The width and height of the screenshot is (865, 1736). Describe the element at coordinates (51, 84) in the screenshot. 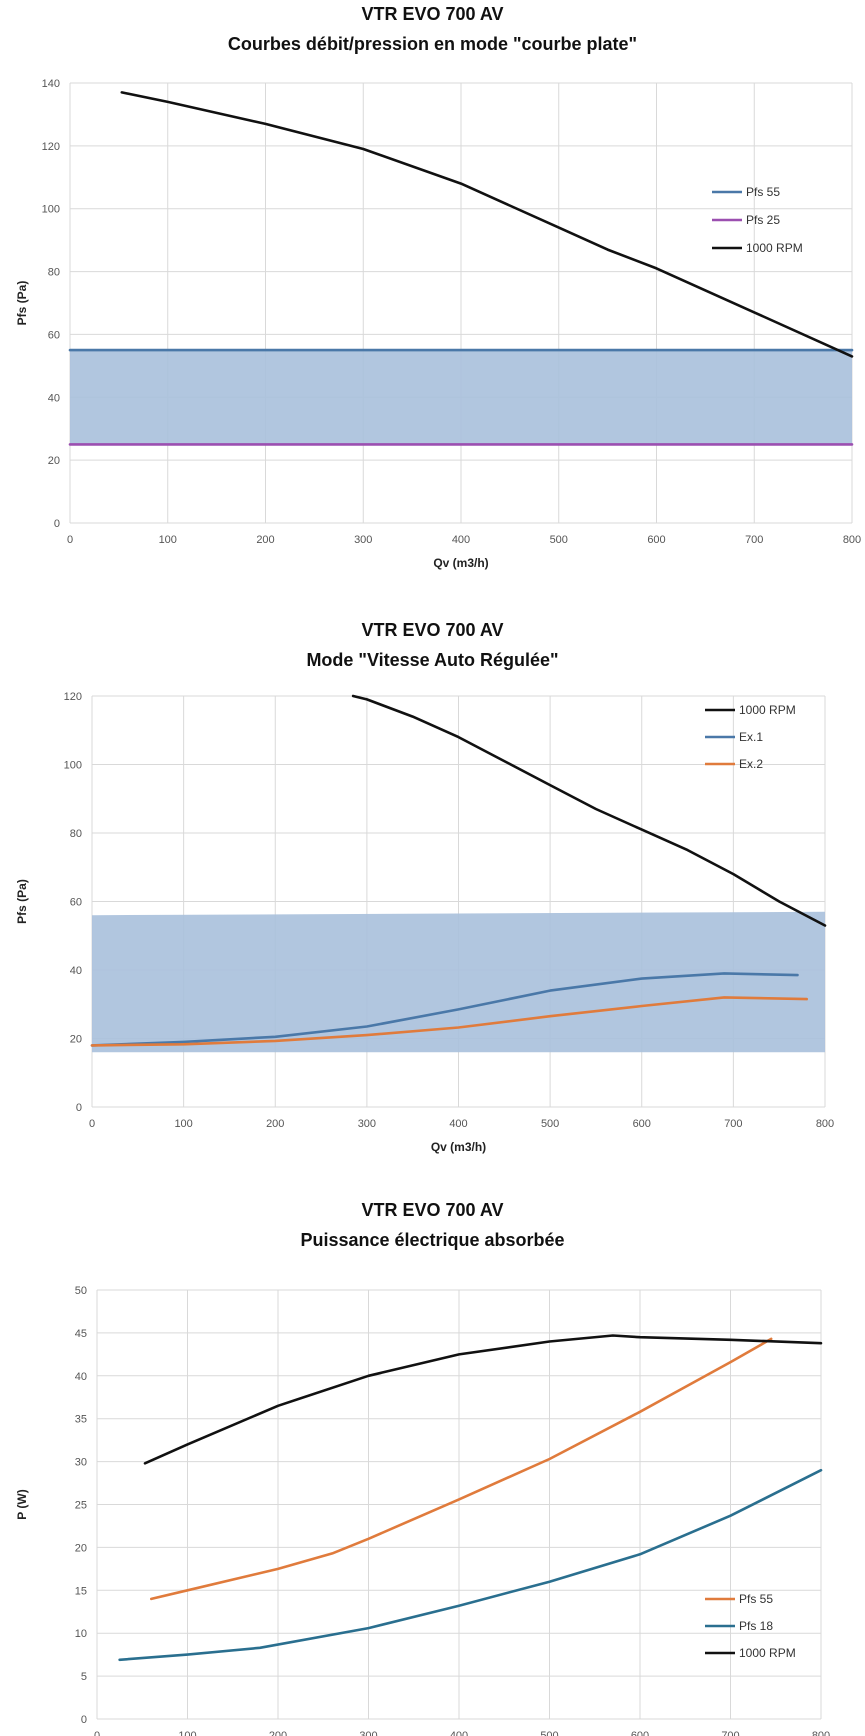

I see `y-tick-label-7: 140` at that location.